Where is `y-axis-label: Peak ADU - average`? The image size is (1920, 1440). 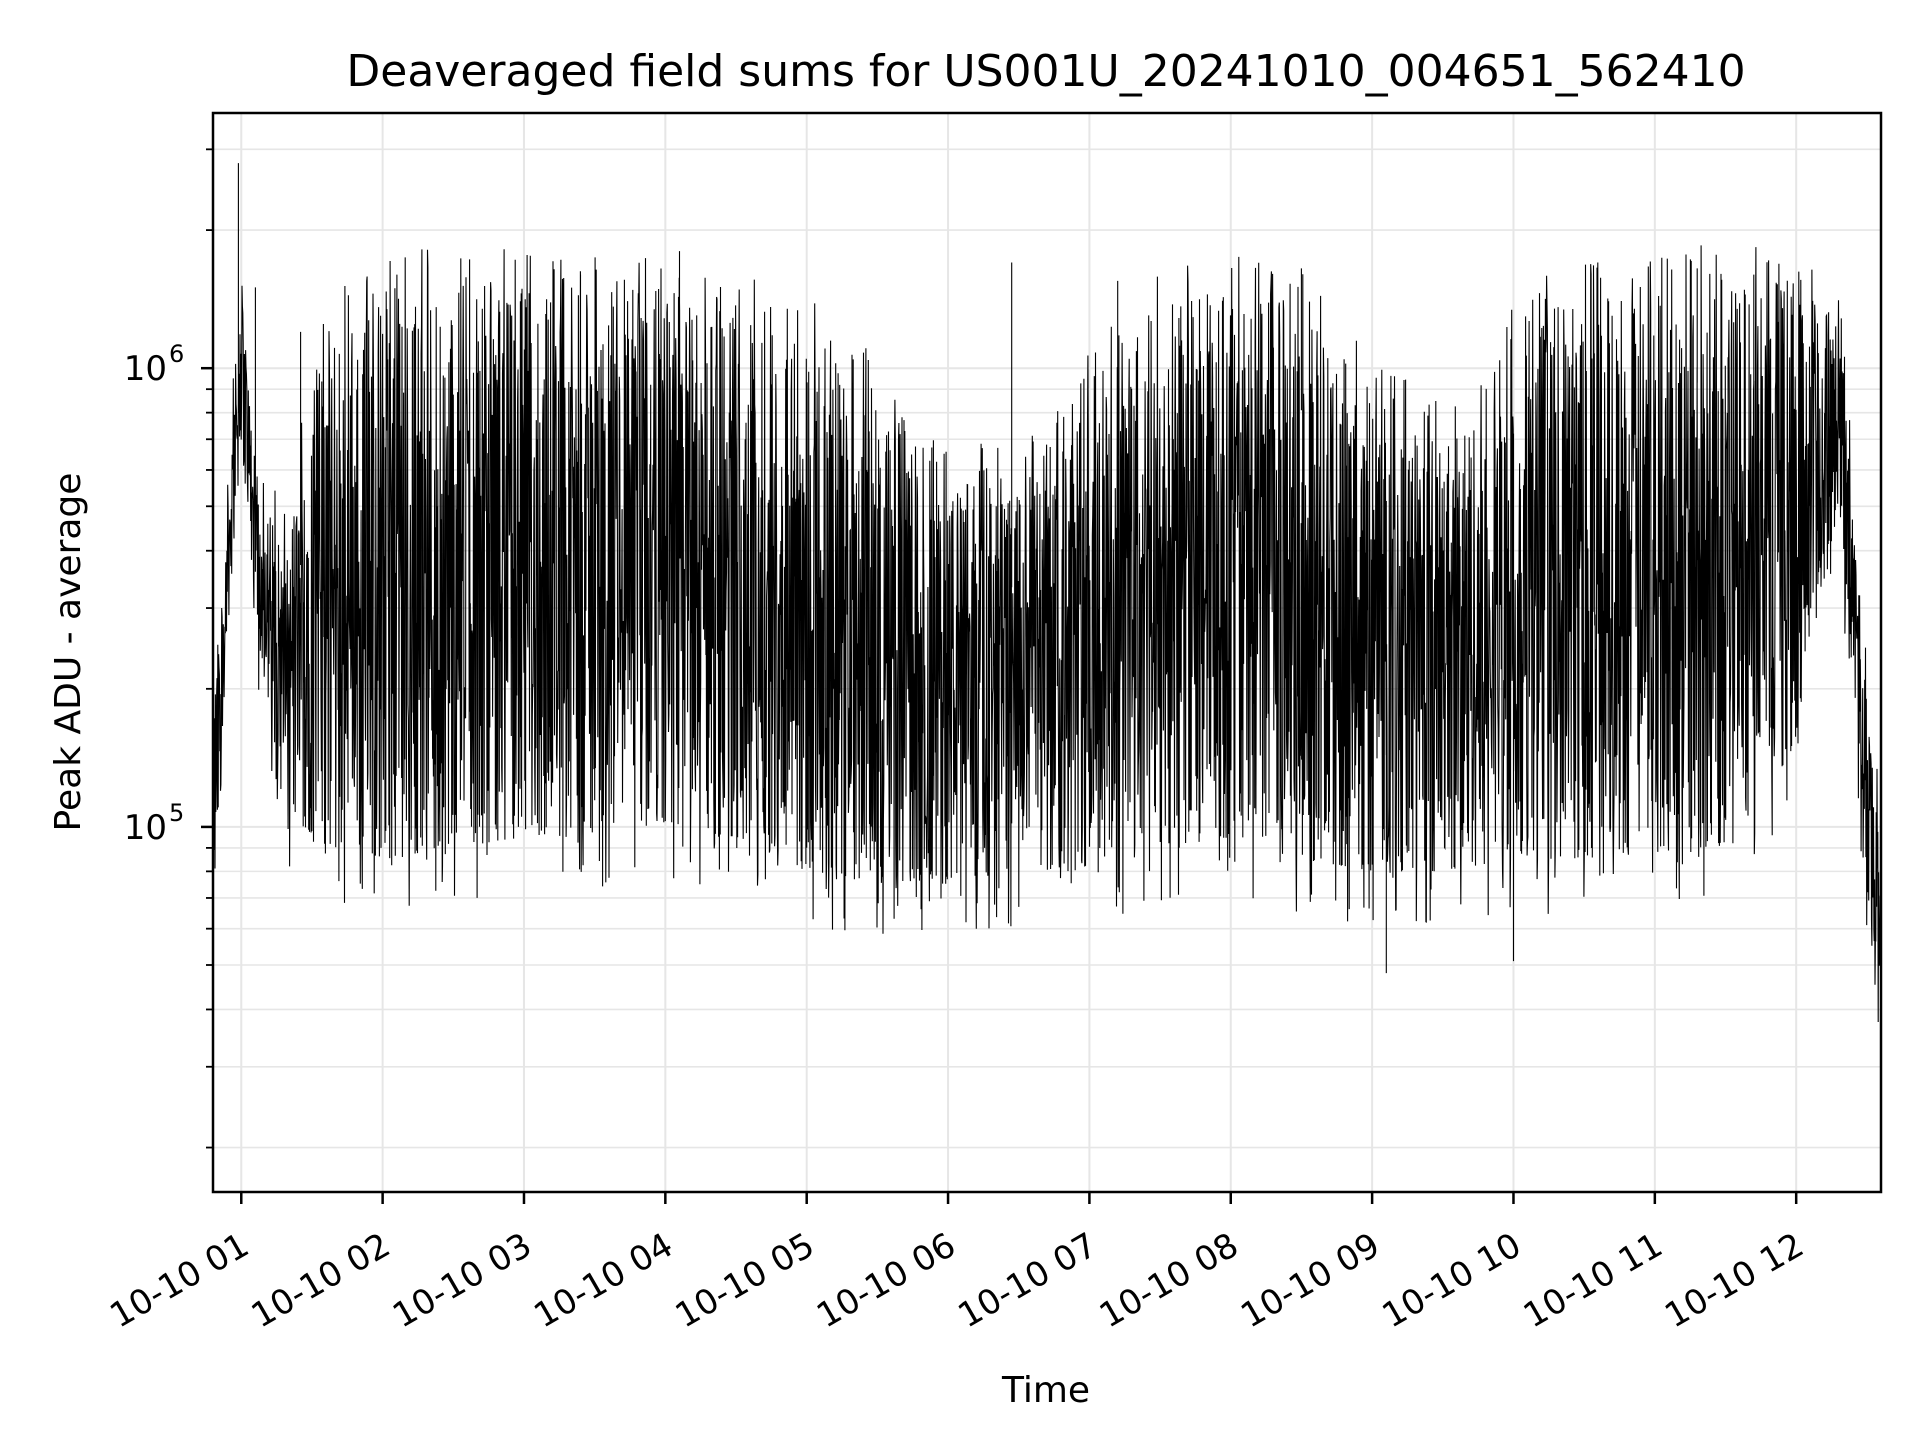
y-axis-label: Peak ADU - average is located at coordinates (68, 652).